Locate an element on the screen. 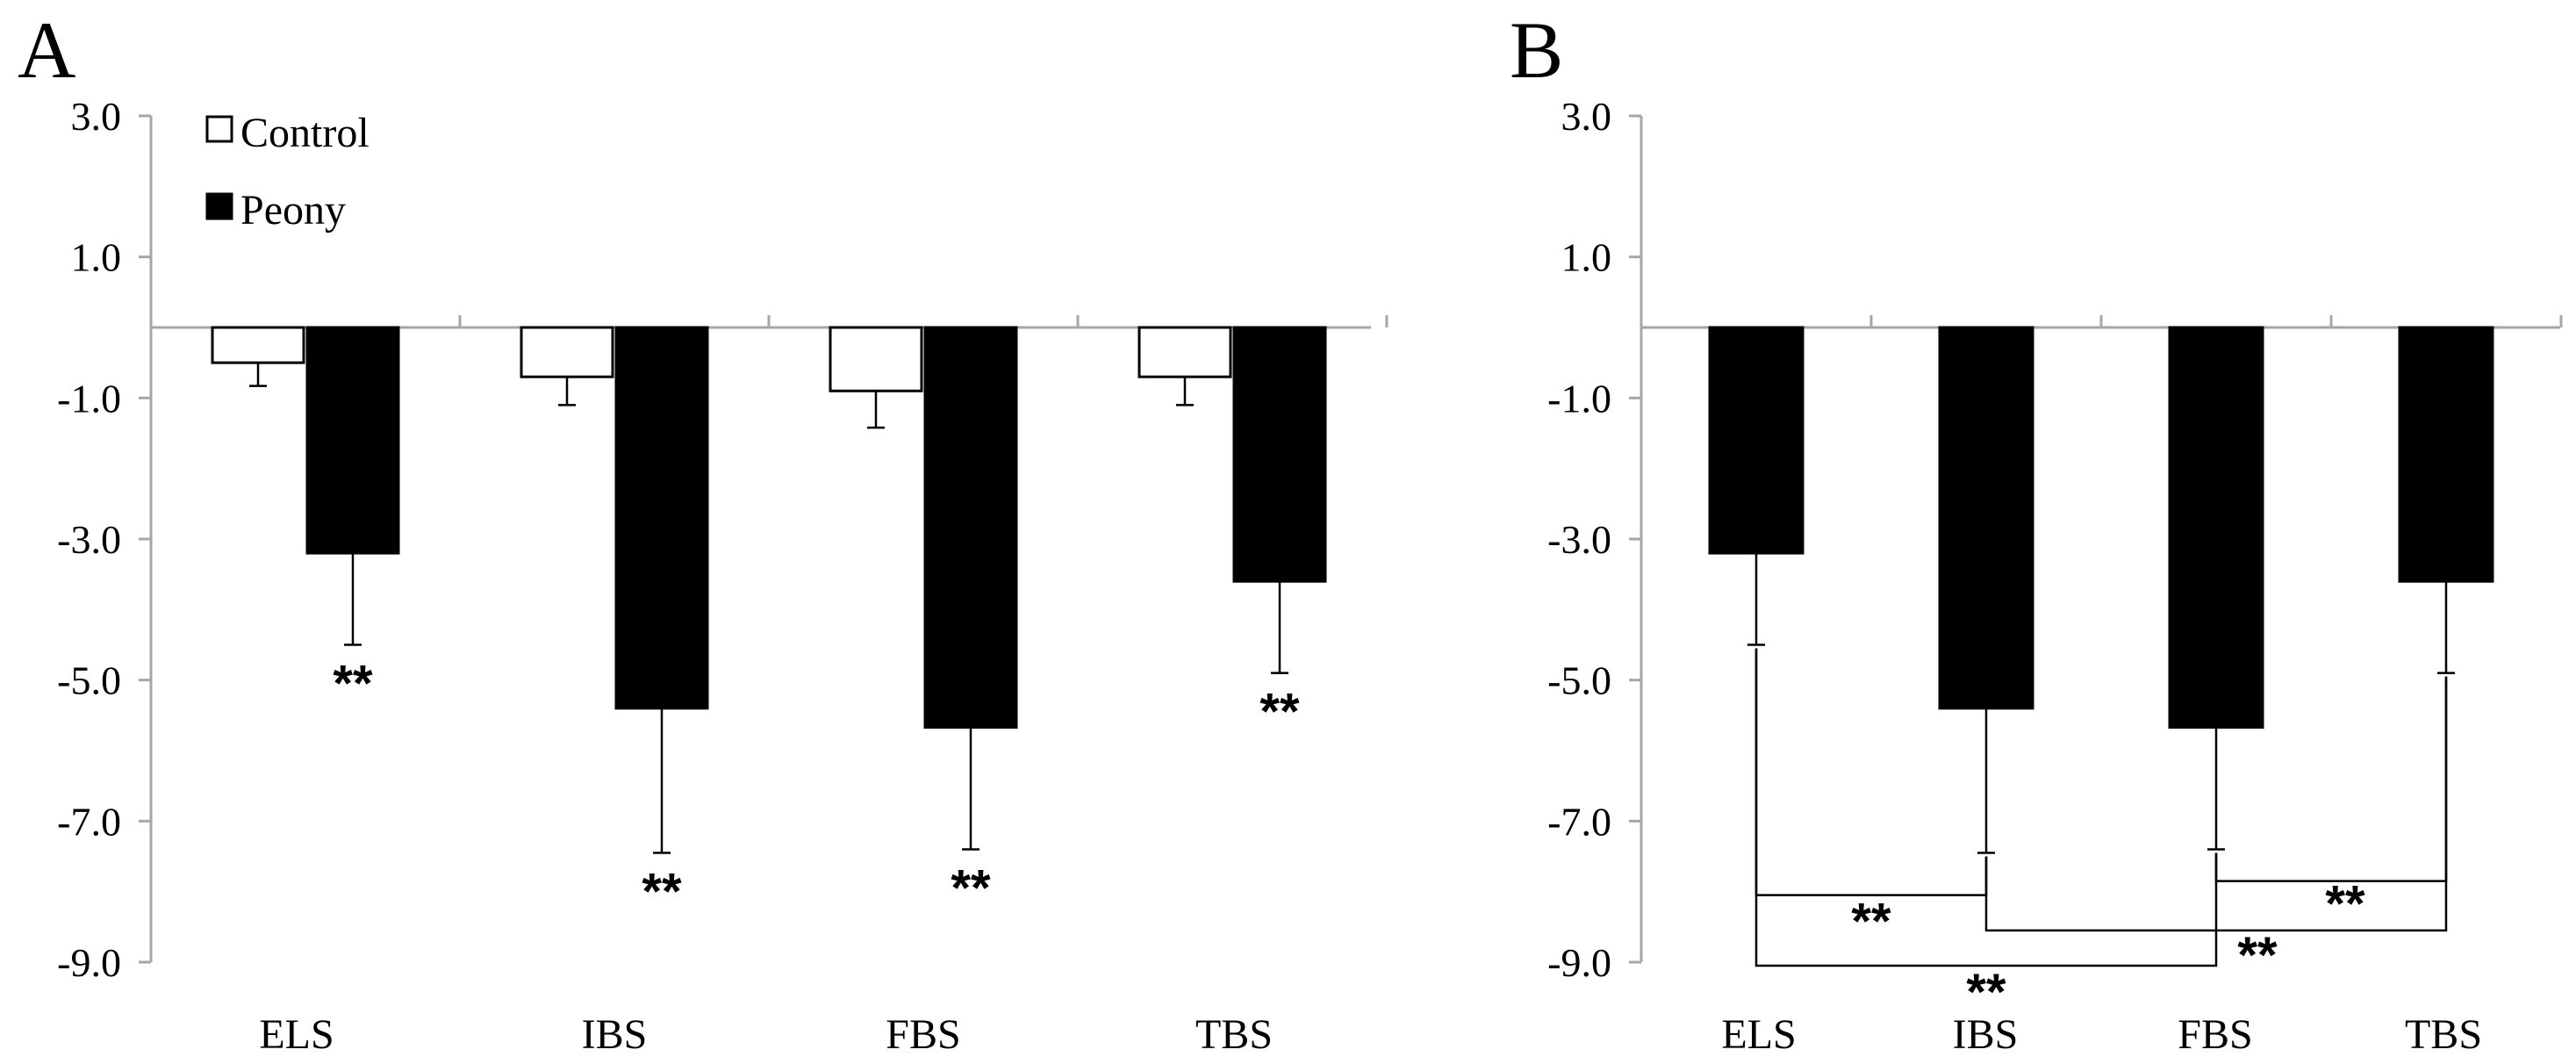 This screenshot has height=1064, width=2576. legend-control-label: Control is located at coordinates (305, 133).